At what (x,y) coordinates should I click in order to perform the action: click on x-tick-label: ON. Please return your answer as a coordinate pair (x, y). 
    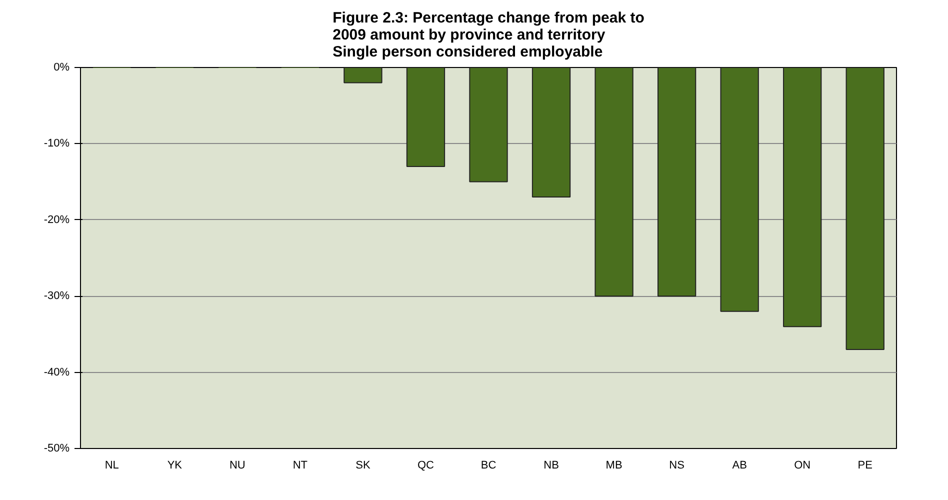
    Looking at the image, I should click on (802, 466).